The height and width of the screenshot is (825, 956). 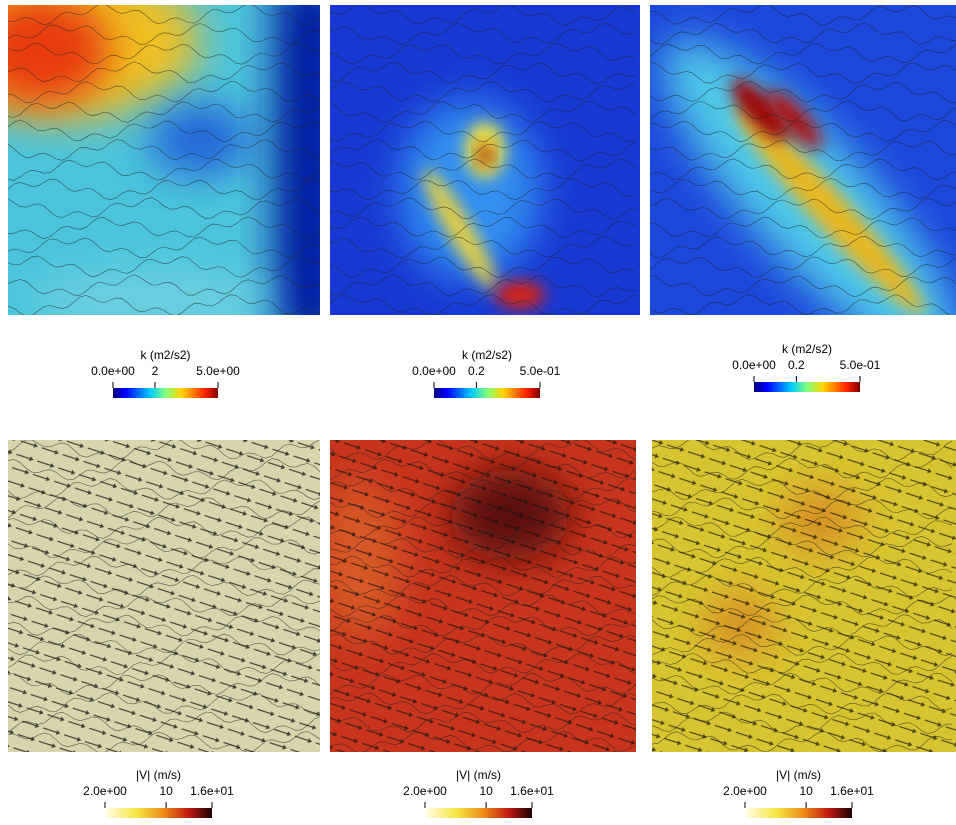 I want to click on colorbar-tick-label: 2, so click(x=155, y=371).